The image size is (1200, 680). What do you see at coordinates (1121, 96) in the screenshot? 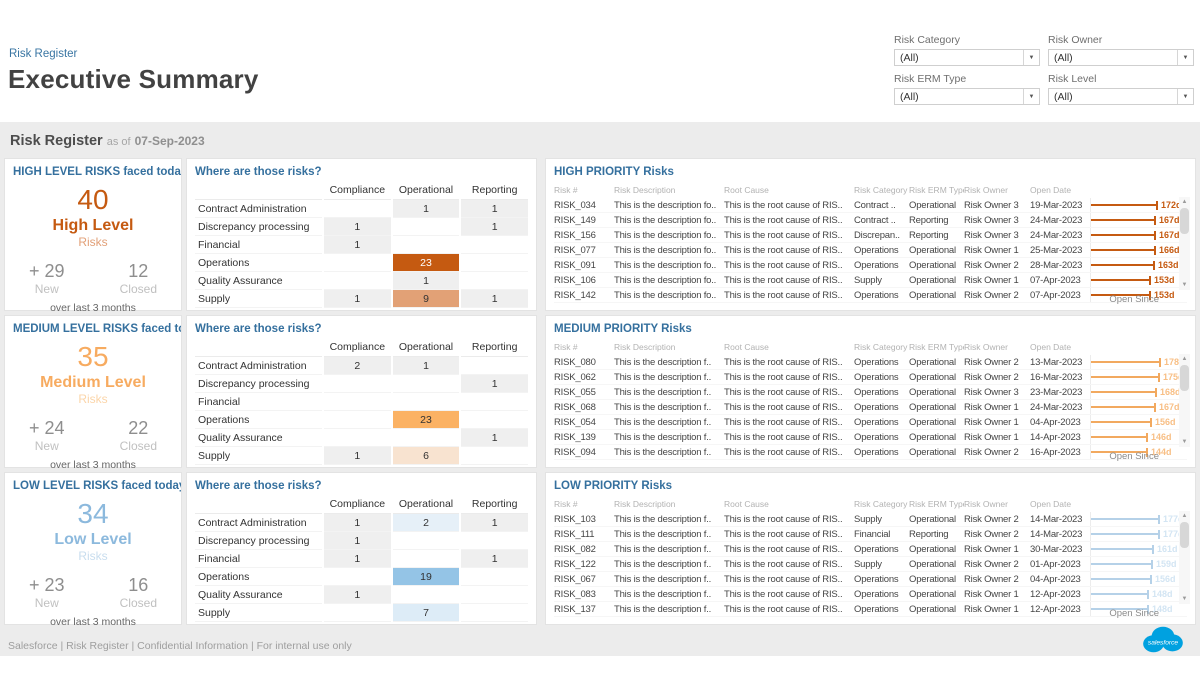
I see `risk-level-dropdown: (All) ▼` at bounding box center [1121, 96].